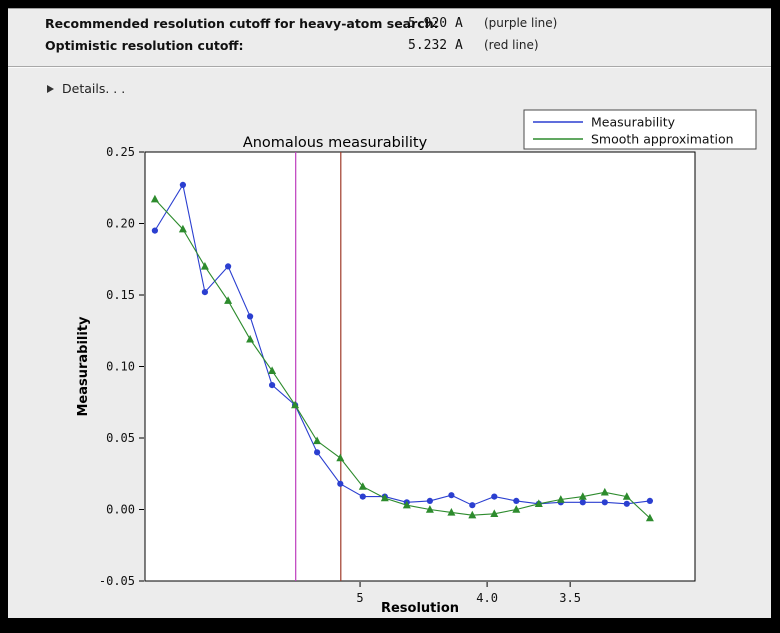 The width and height of the screenshot is (780, 633). Describe the element at coordinates (50, 88) in the screenshot. I see `disclosure-triangle-icon` at that location.